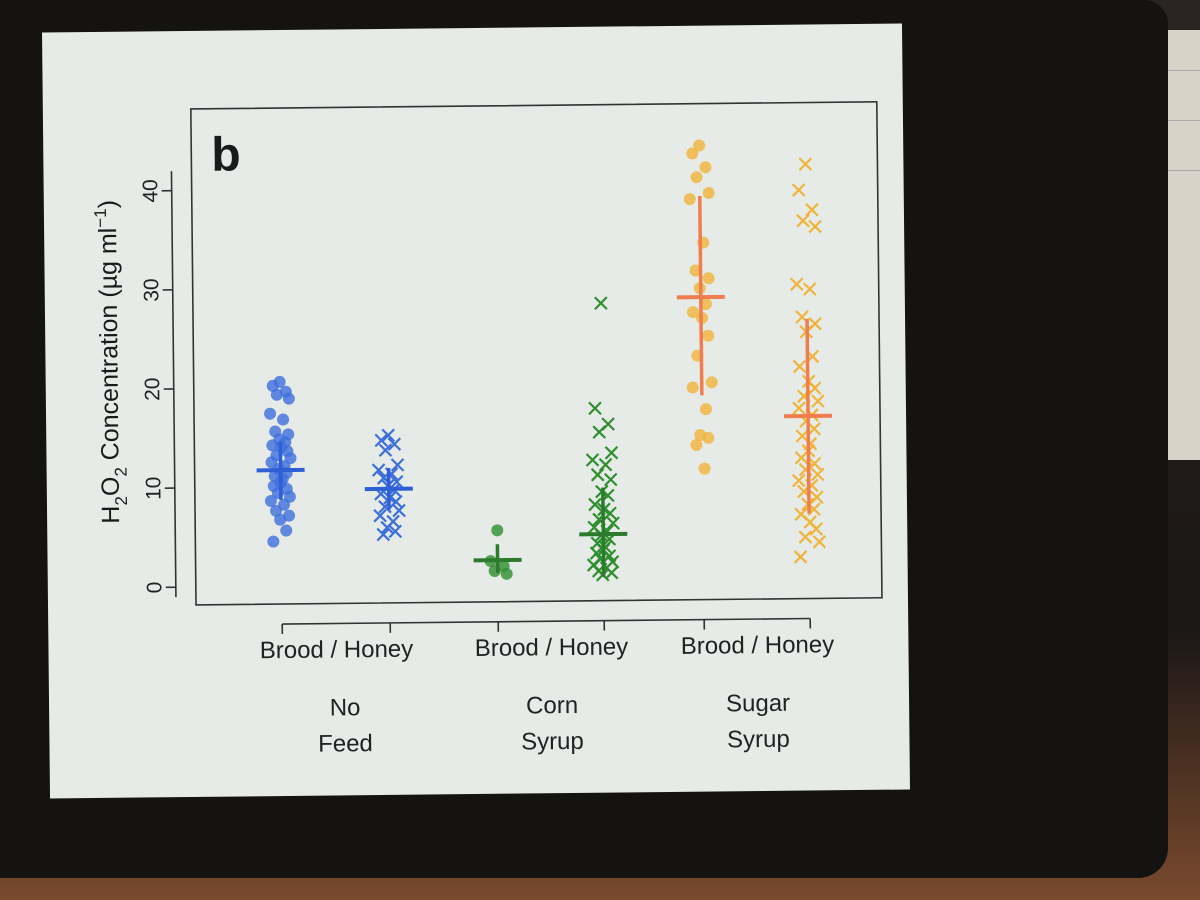 This screenshot has height=900, width=1200. Describe the element at coordinates (546, 621) in the screenshot. I see `x-axis-line` at that location.